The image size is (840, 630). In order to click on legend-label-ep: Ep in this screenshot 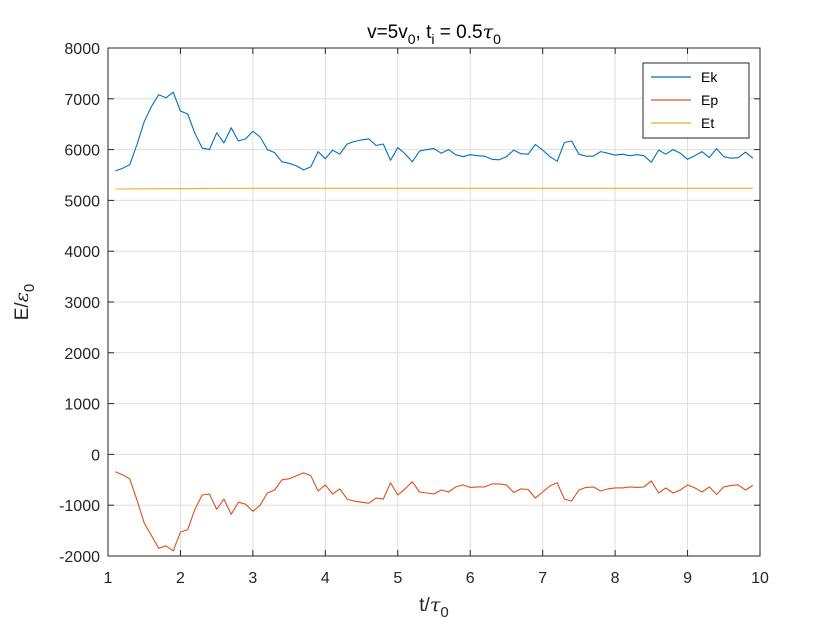, I will do `click(709, 100)`.